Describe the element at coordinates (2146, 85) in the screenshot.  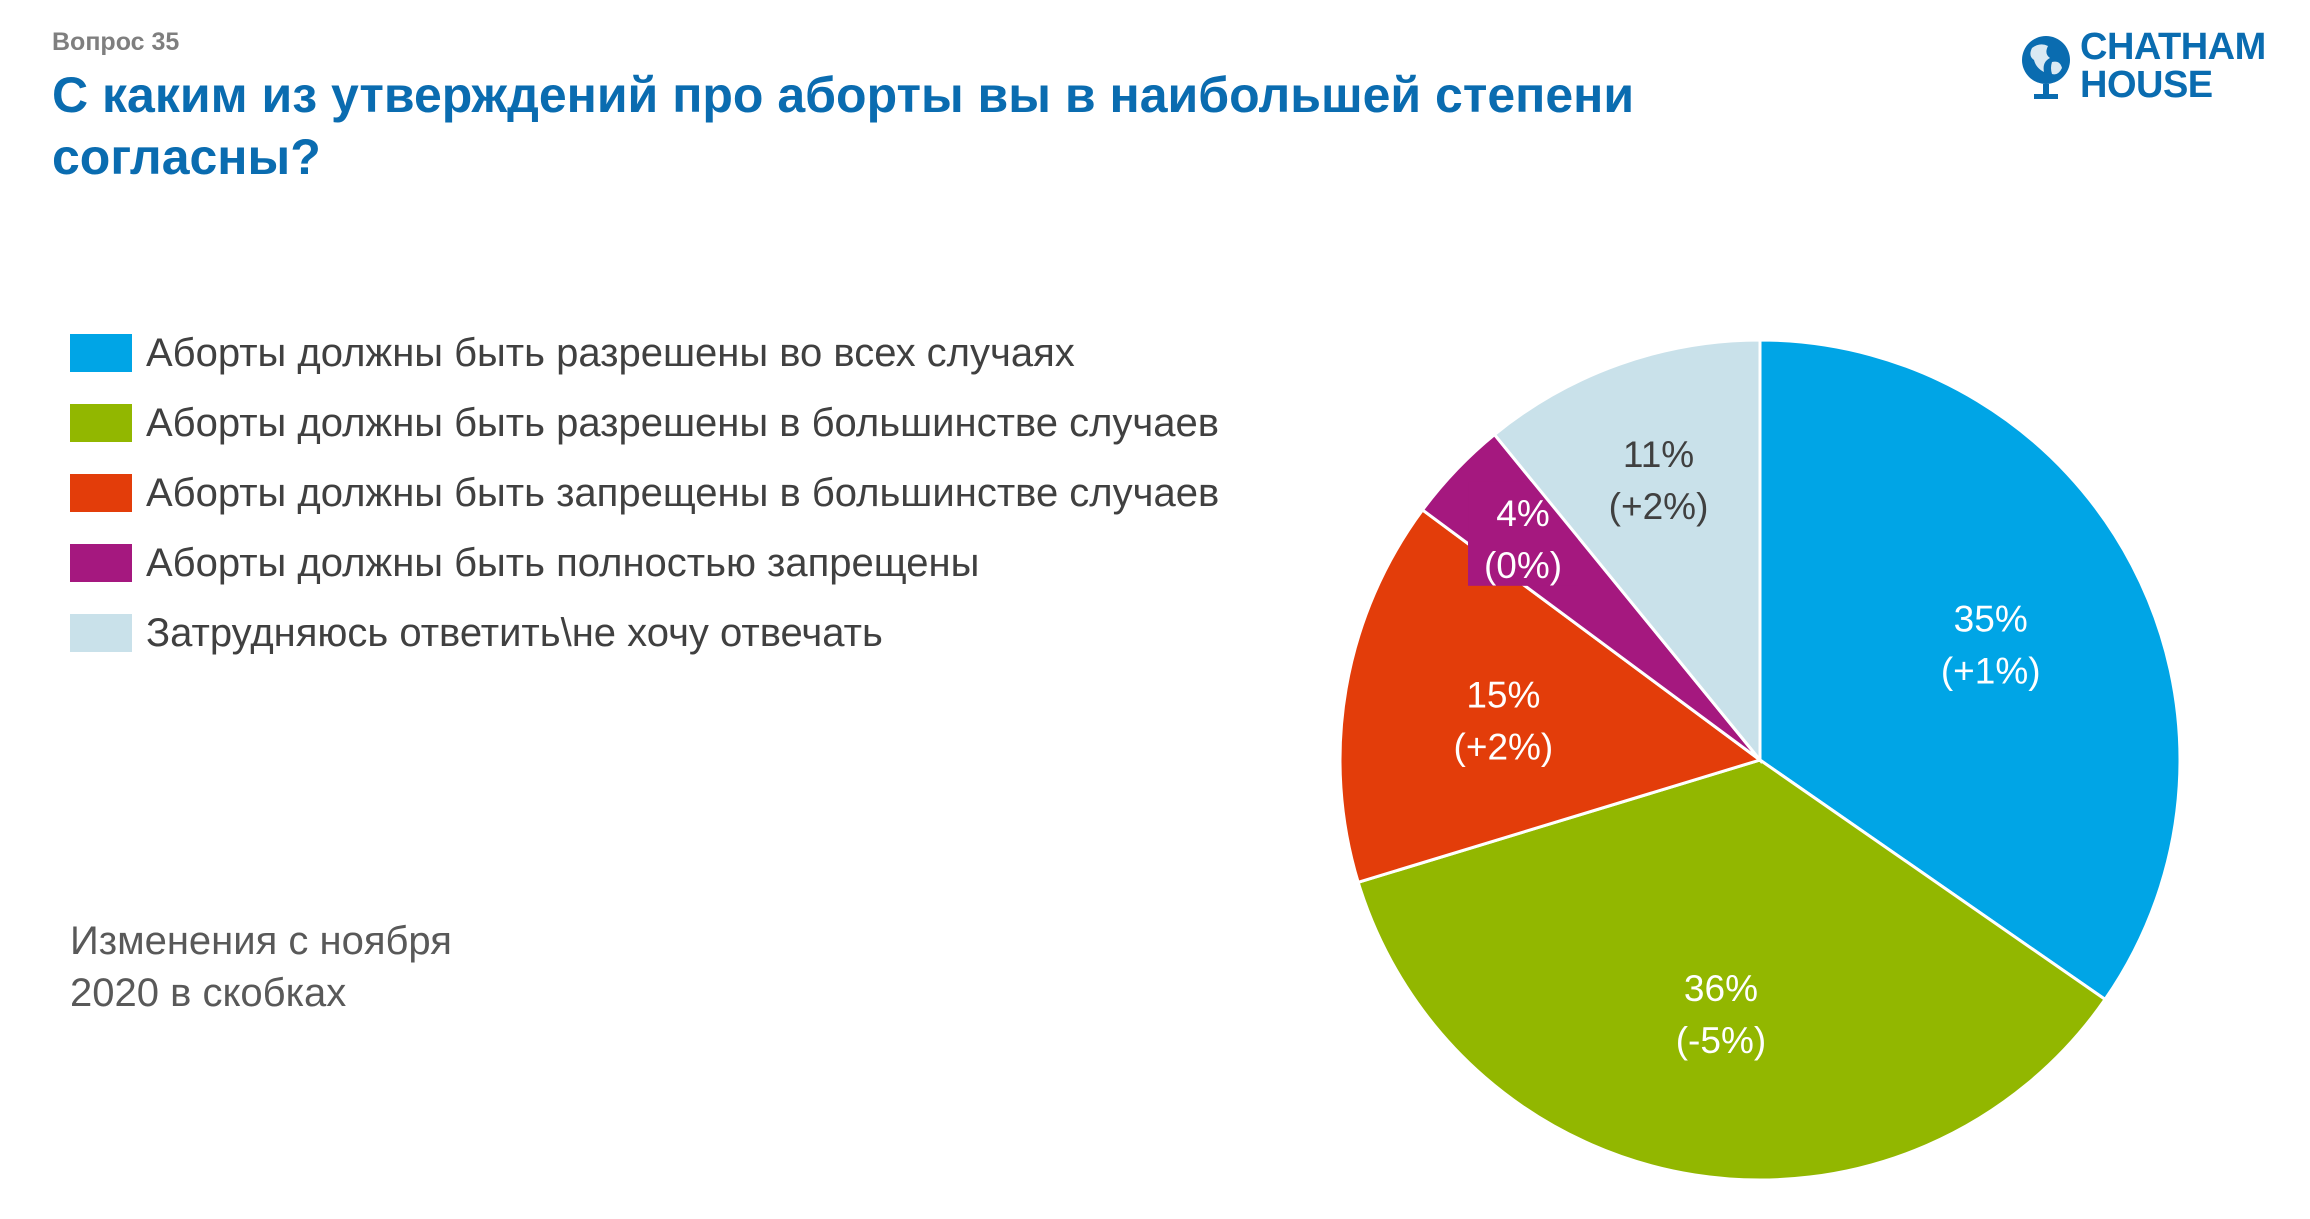
I see `logo-line-2: HOUSE` at that location.